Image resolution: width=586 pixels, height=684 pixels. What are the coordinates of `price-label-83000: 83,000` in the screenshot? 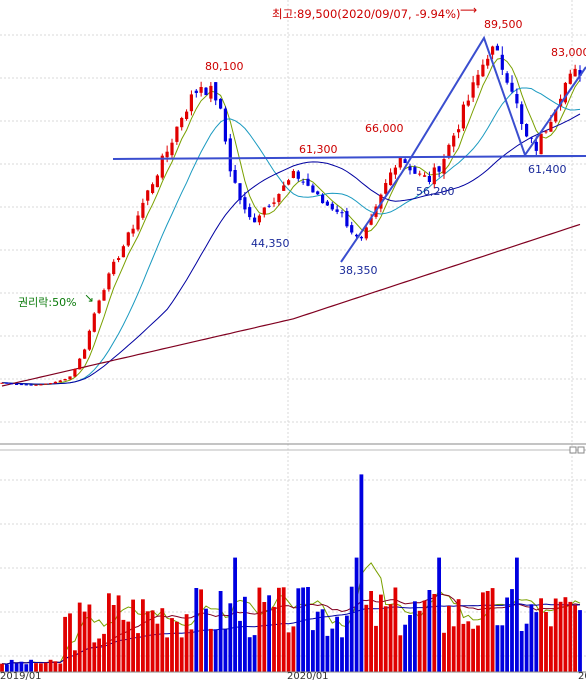 It's located at (568, 52).